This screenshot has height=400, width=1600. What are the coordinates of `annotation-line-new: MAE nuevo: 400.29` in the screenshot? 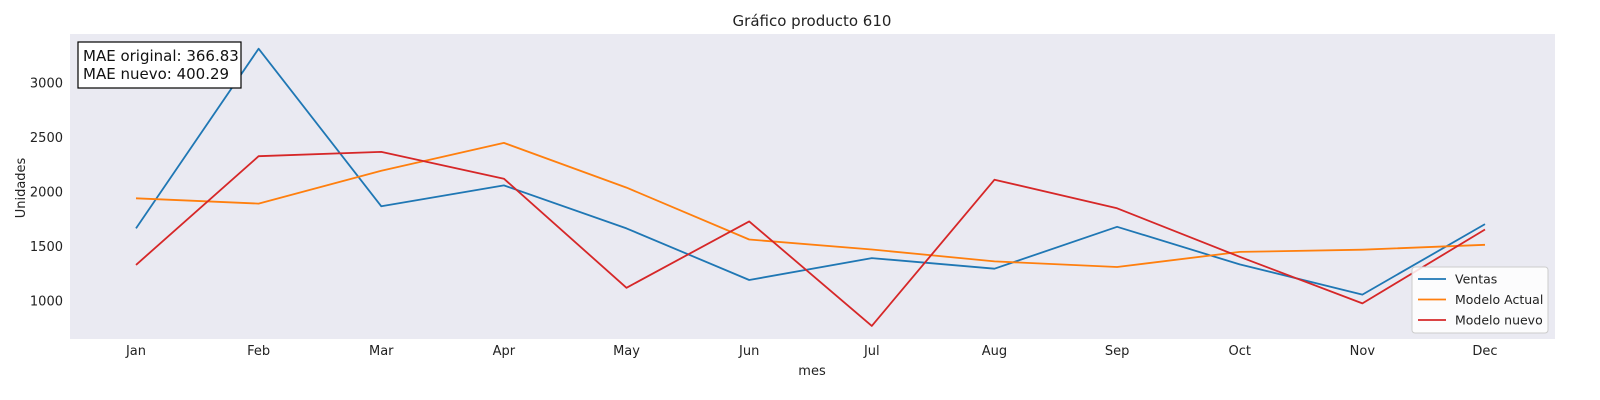 It's located at (156, 74).